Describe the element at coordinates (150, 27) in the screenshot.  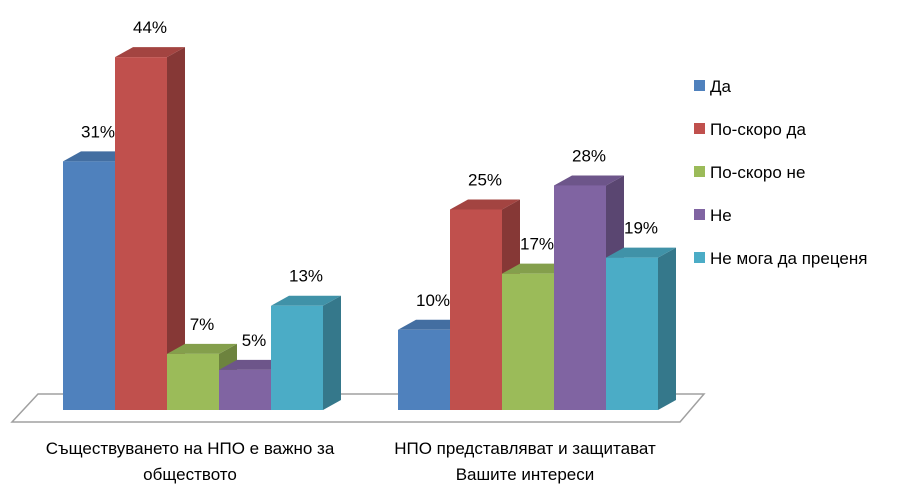
I see `value-label: 44%` at that location.